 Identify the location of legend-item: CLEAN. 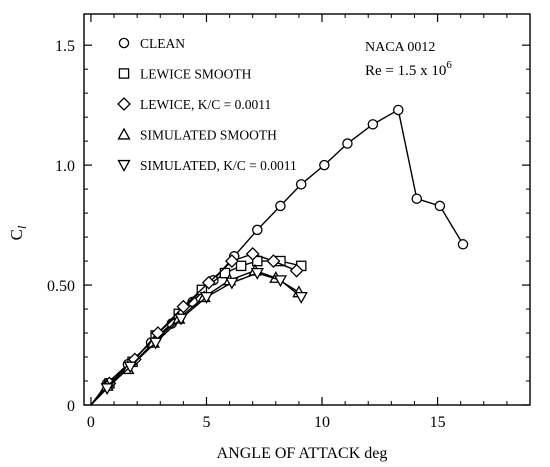
(151, 43).